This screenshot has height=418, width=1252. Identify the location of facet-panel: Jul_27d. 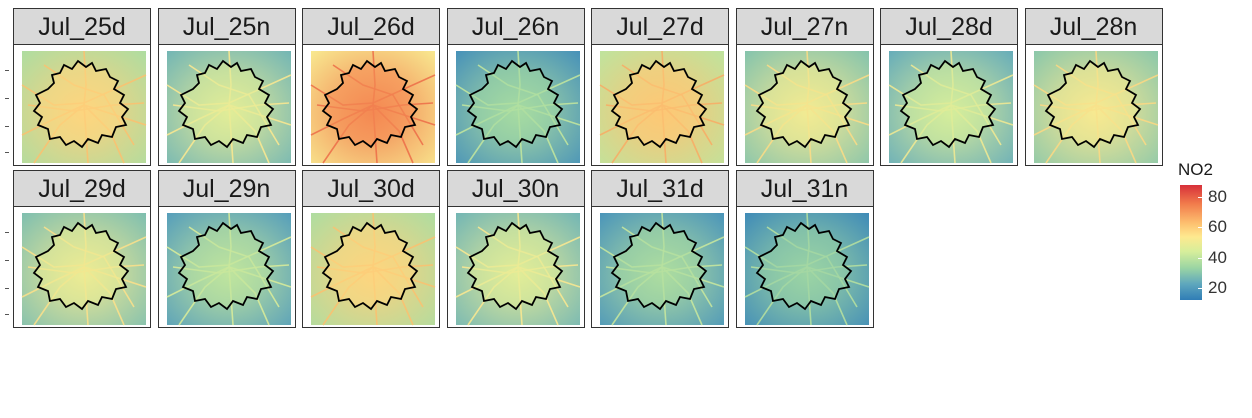
(660, 87).